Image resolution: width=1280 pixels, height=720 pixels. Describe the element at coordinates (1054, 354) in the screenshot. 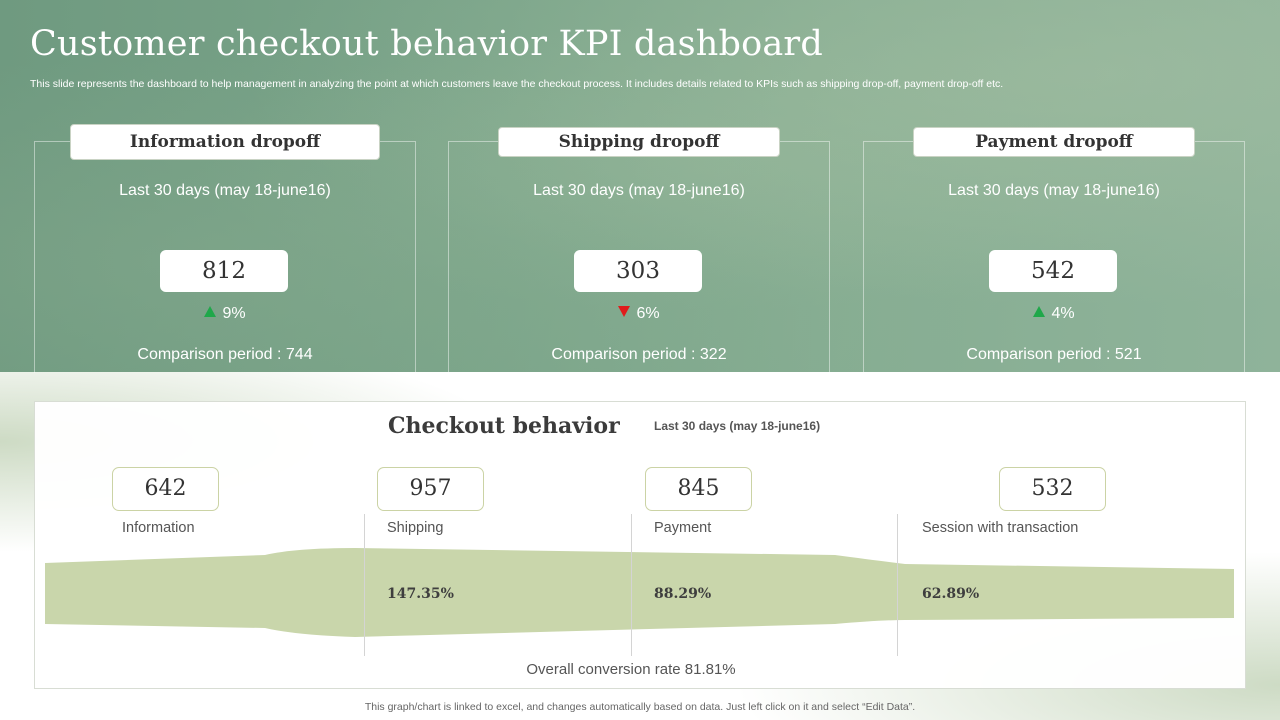

I see `kpi-comparison: Comparison period : 521` at that location.